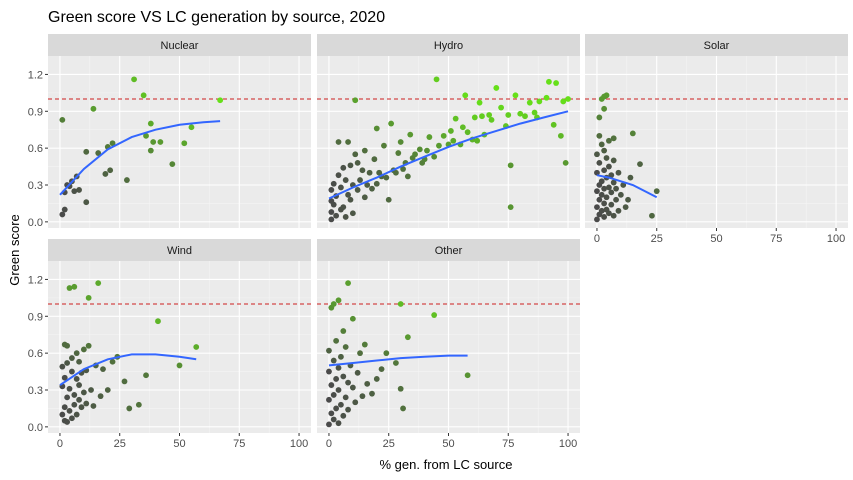  I want to click on x-tick-label: 25, so click(389, 444).